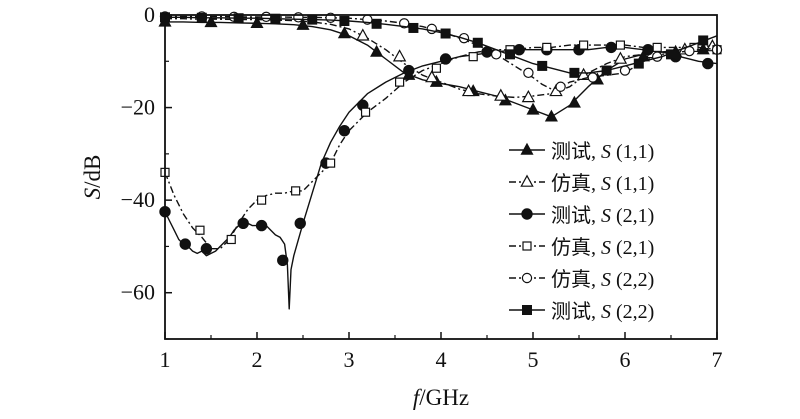 This screenshot has width=800, height=419. Describe the element at coordinates (92, 193) in the screenshot. I see `y-axis-title-var: S` at that location.